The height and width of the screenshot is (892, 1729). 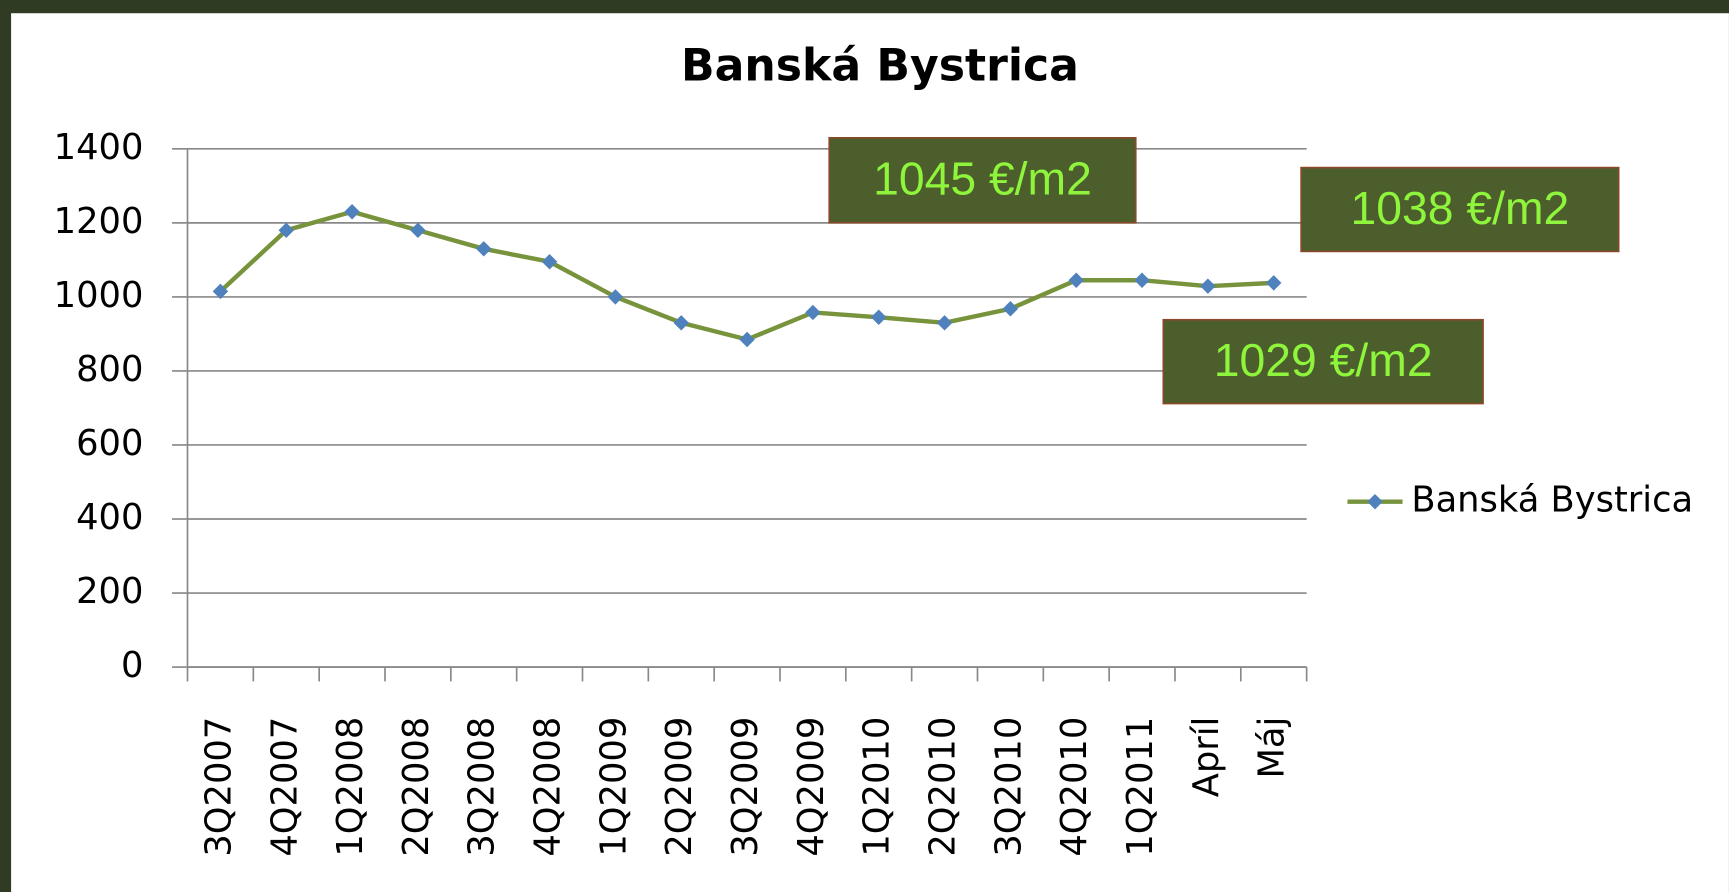 What do you see at coordinates (109, 591) in the screenshot?
I see `y-tick-label: 200` at bounding box center [109, 591].